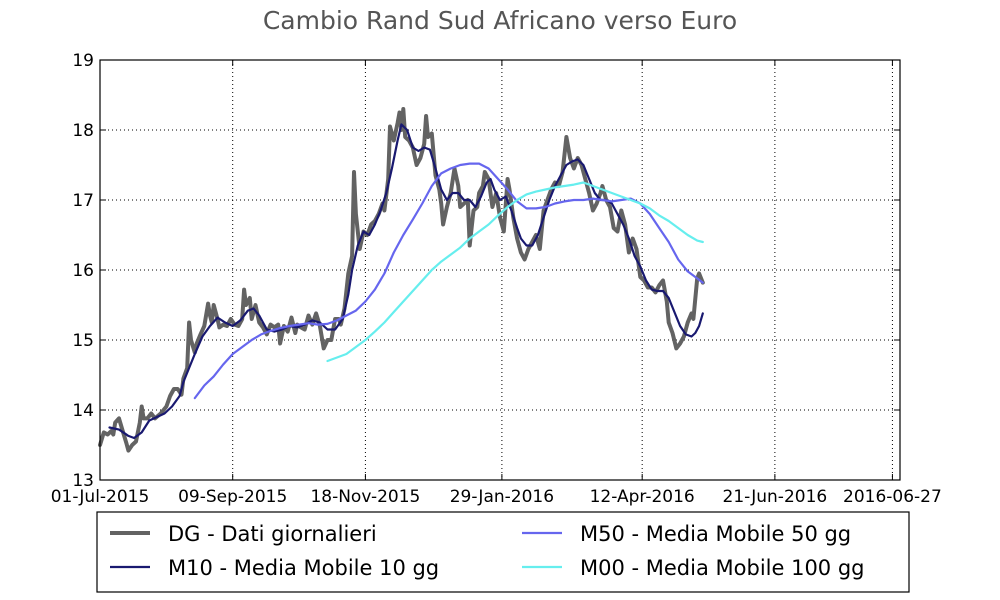 Image resolution: width=1000 pixels, height=600 pixels. I want to click on legend-label: DG - Dati giornalieri, so click(272, 534).